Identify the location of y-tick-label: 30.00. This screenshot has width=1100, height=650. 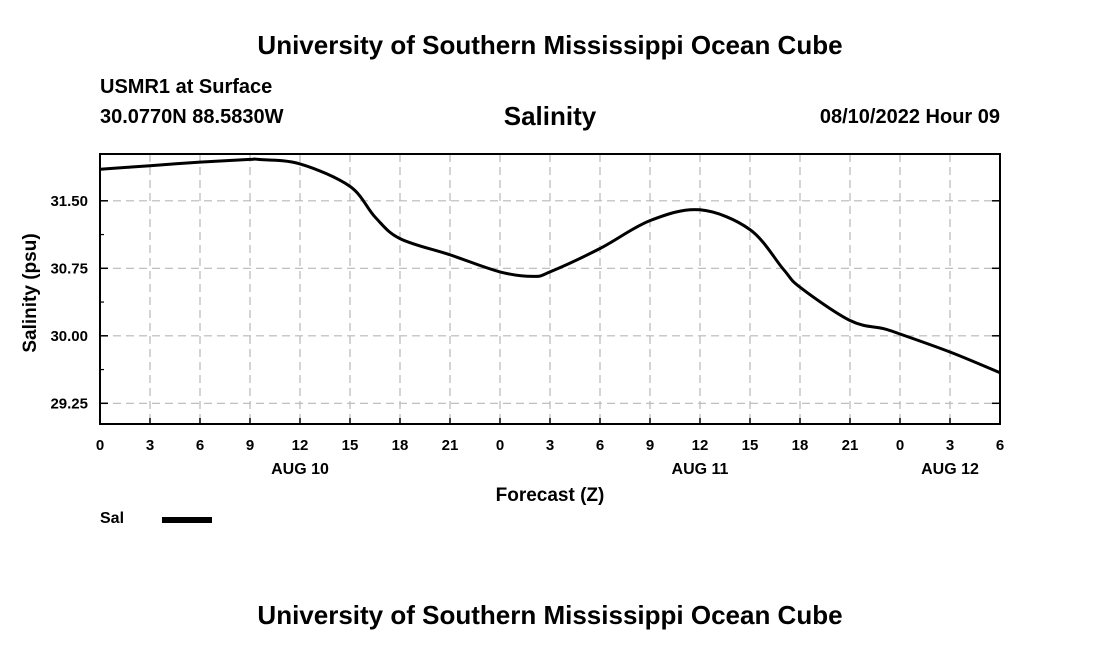
(69, 336).